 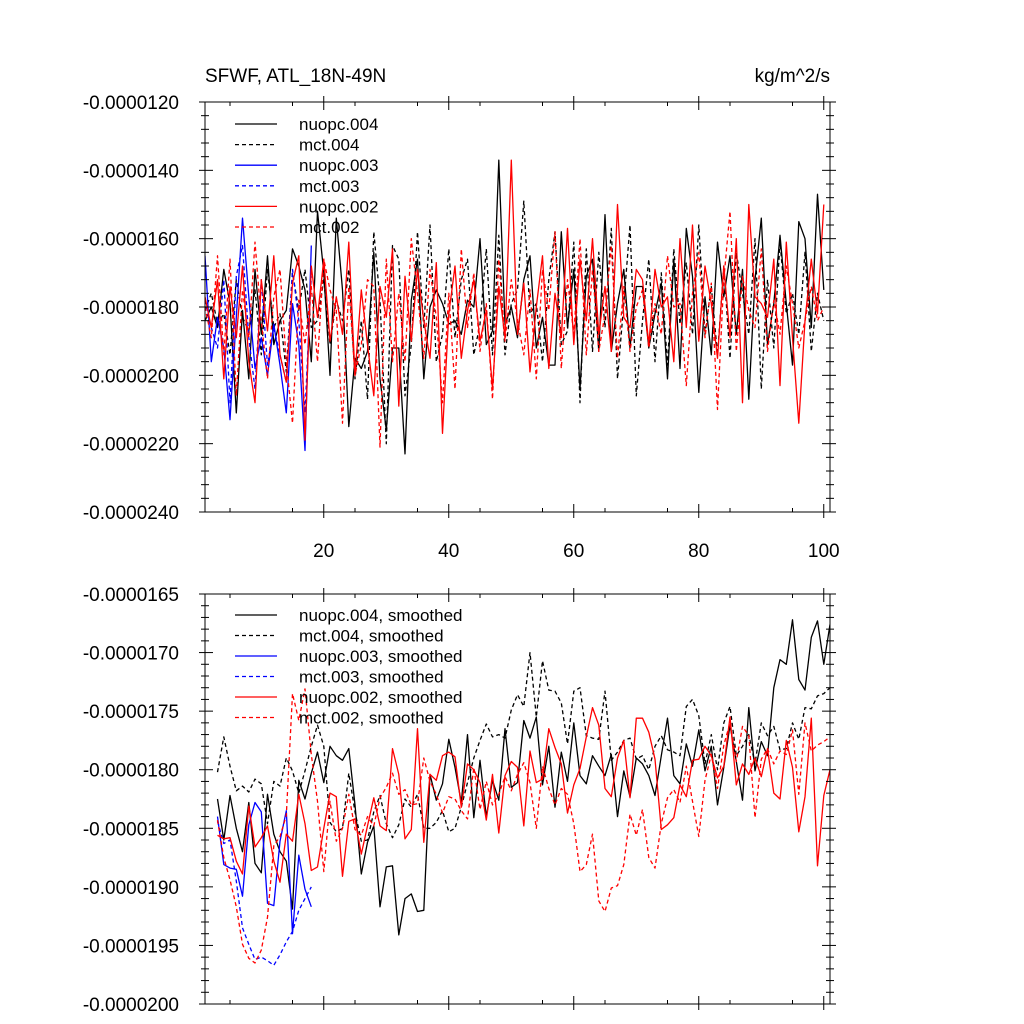 What do you see at coordinates (264, 868) in the screenshot?
I see `series-line-nuopc-003-smoothed` at bounding box center [264, 868].